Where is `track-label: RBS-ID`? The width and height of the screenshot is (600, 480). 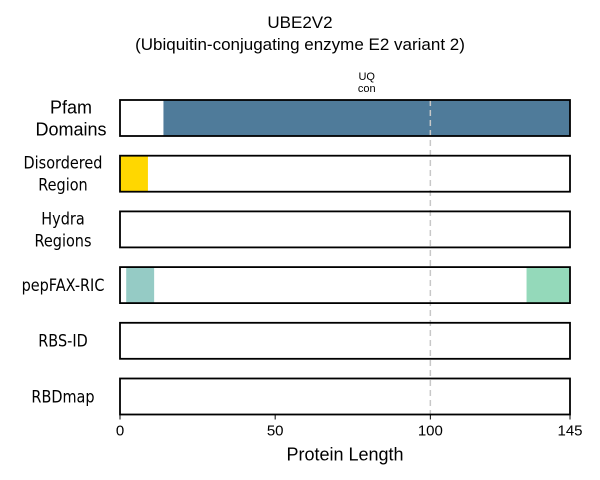 track-label: RBS-ID is located at coordinates (62, 341).